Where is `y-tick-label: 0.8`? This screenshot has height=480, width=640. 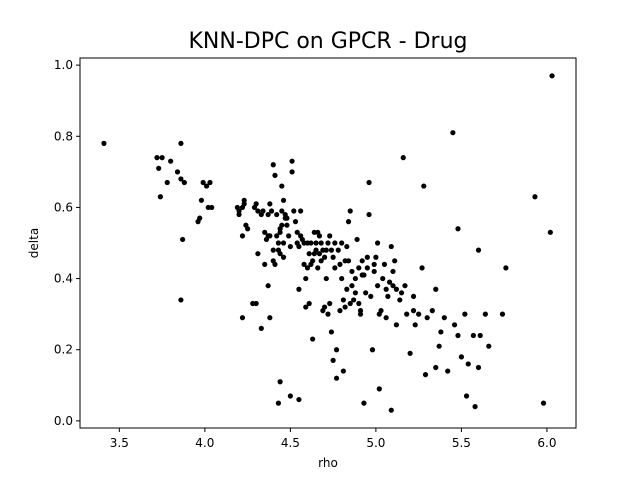
y-tick-label: 0.8 is located at coordinates (63, 136).